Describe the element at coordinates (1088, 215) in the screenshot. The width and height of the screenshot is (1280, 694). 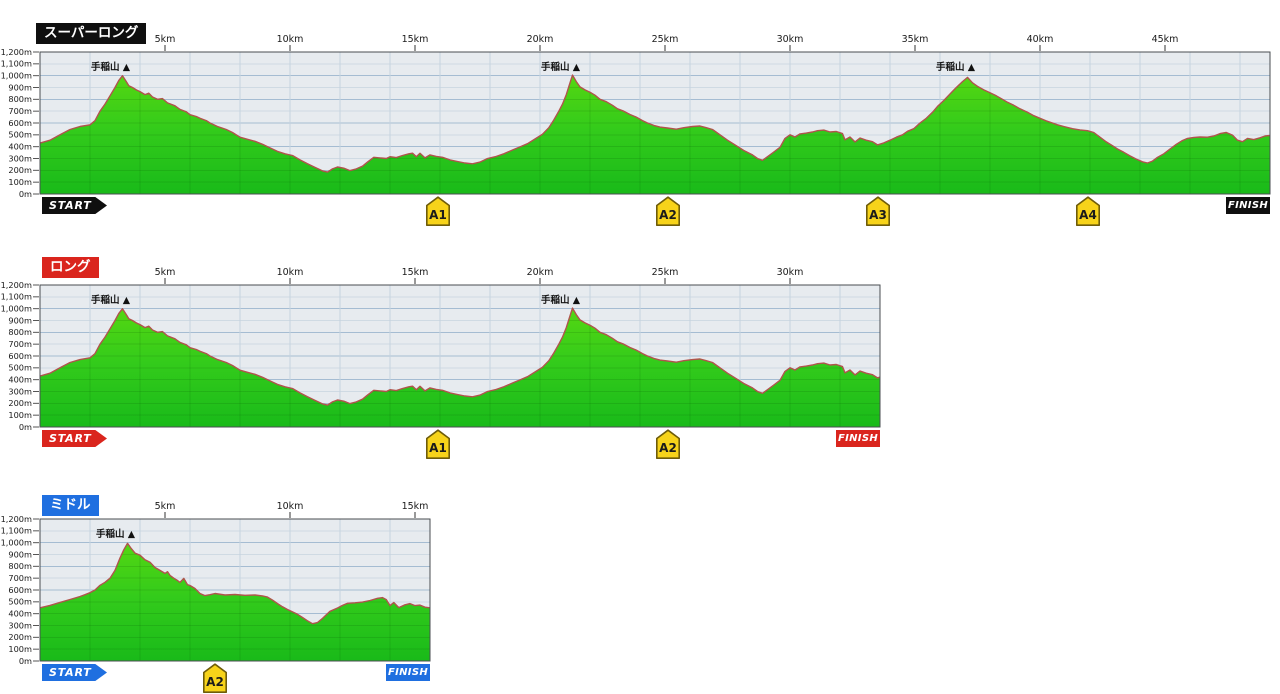
I see `svg-text: A4` at that location.